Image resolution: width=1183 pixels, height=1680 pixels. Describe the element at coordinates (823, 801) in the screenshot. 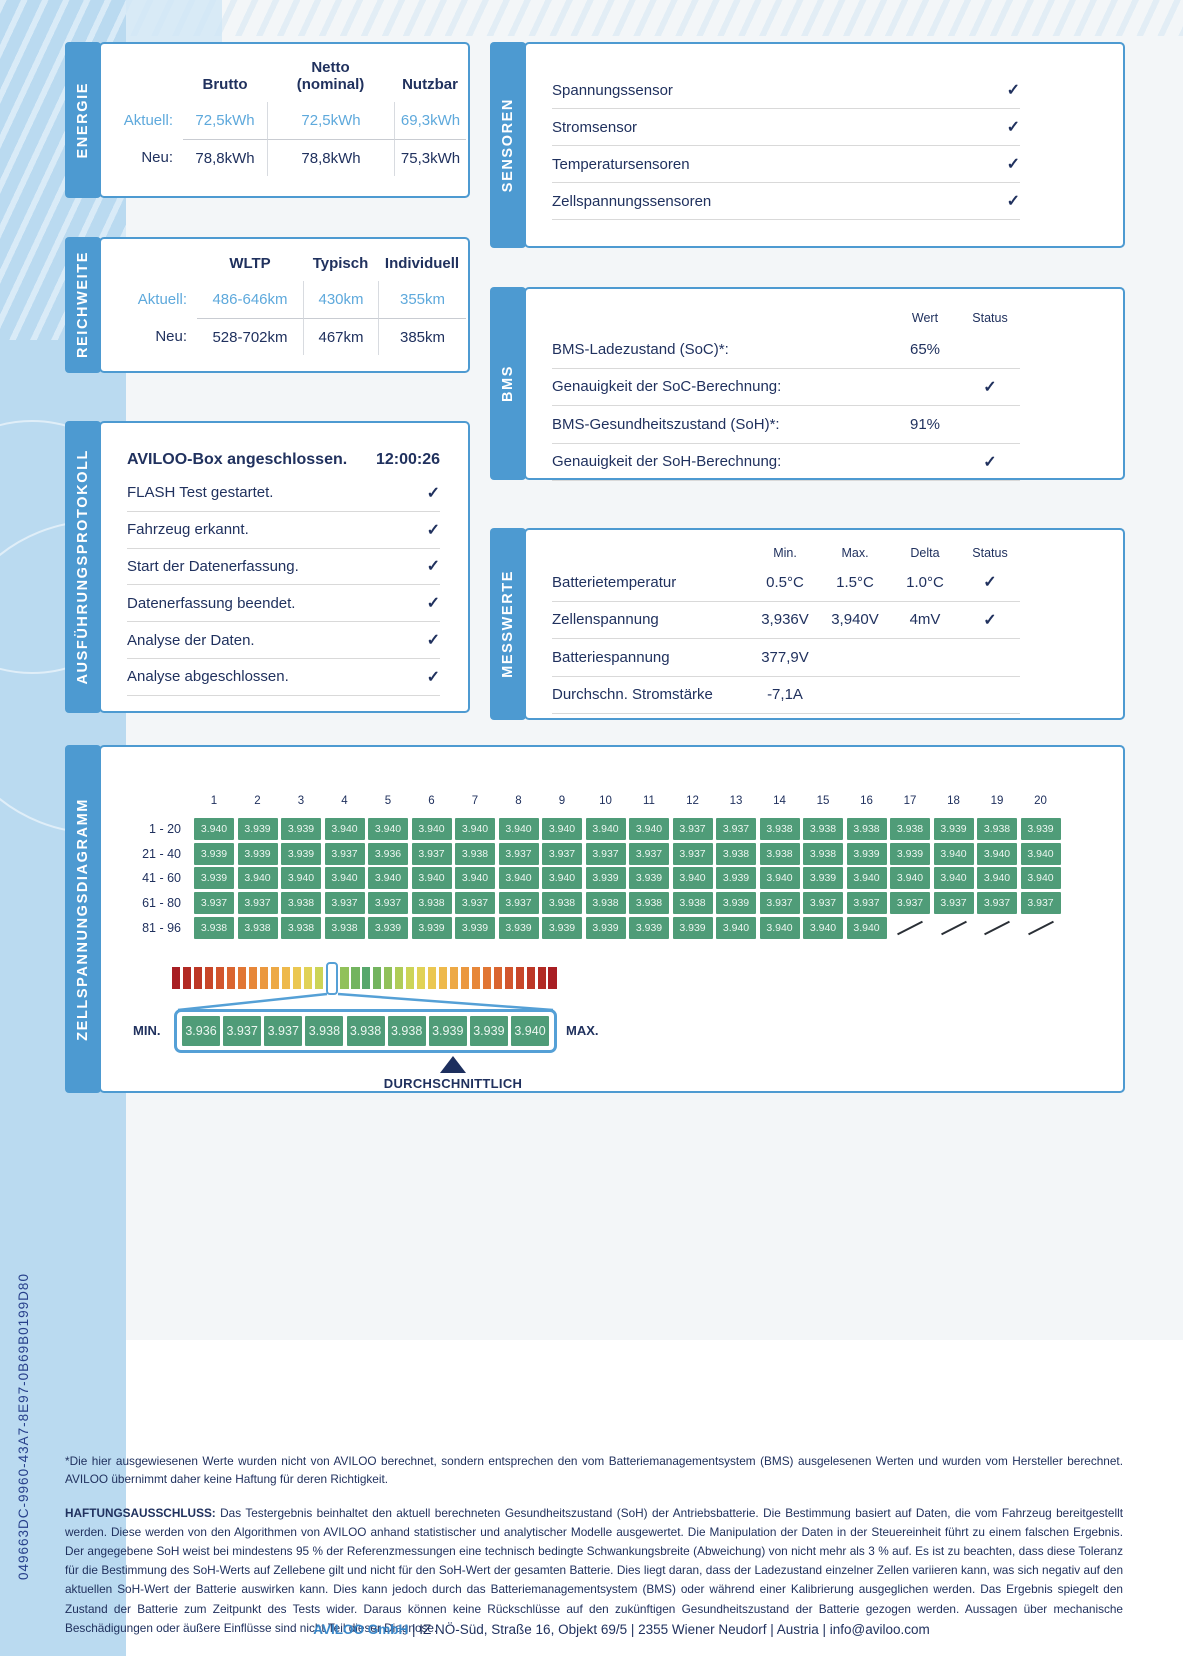

I see `cell-column-number: 15` at that location.